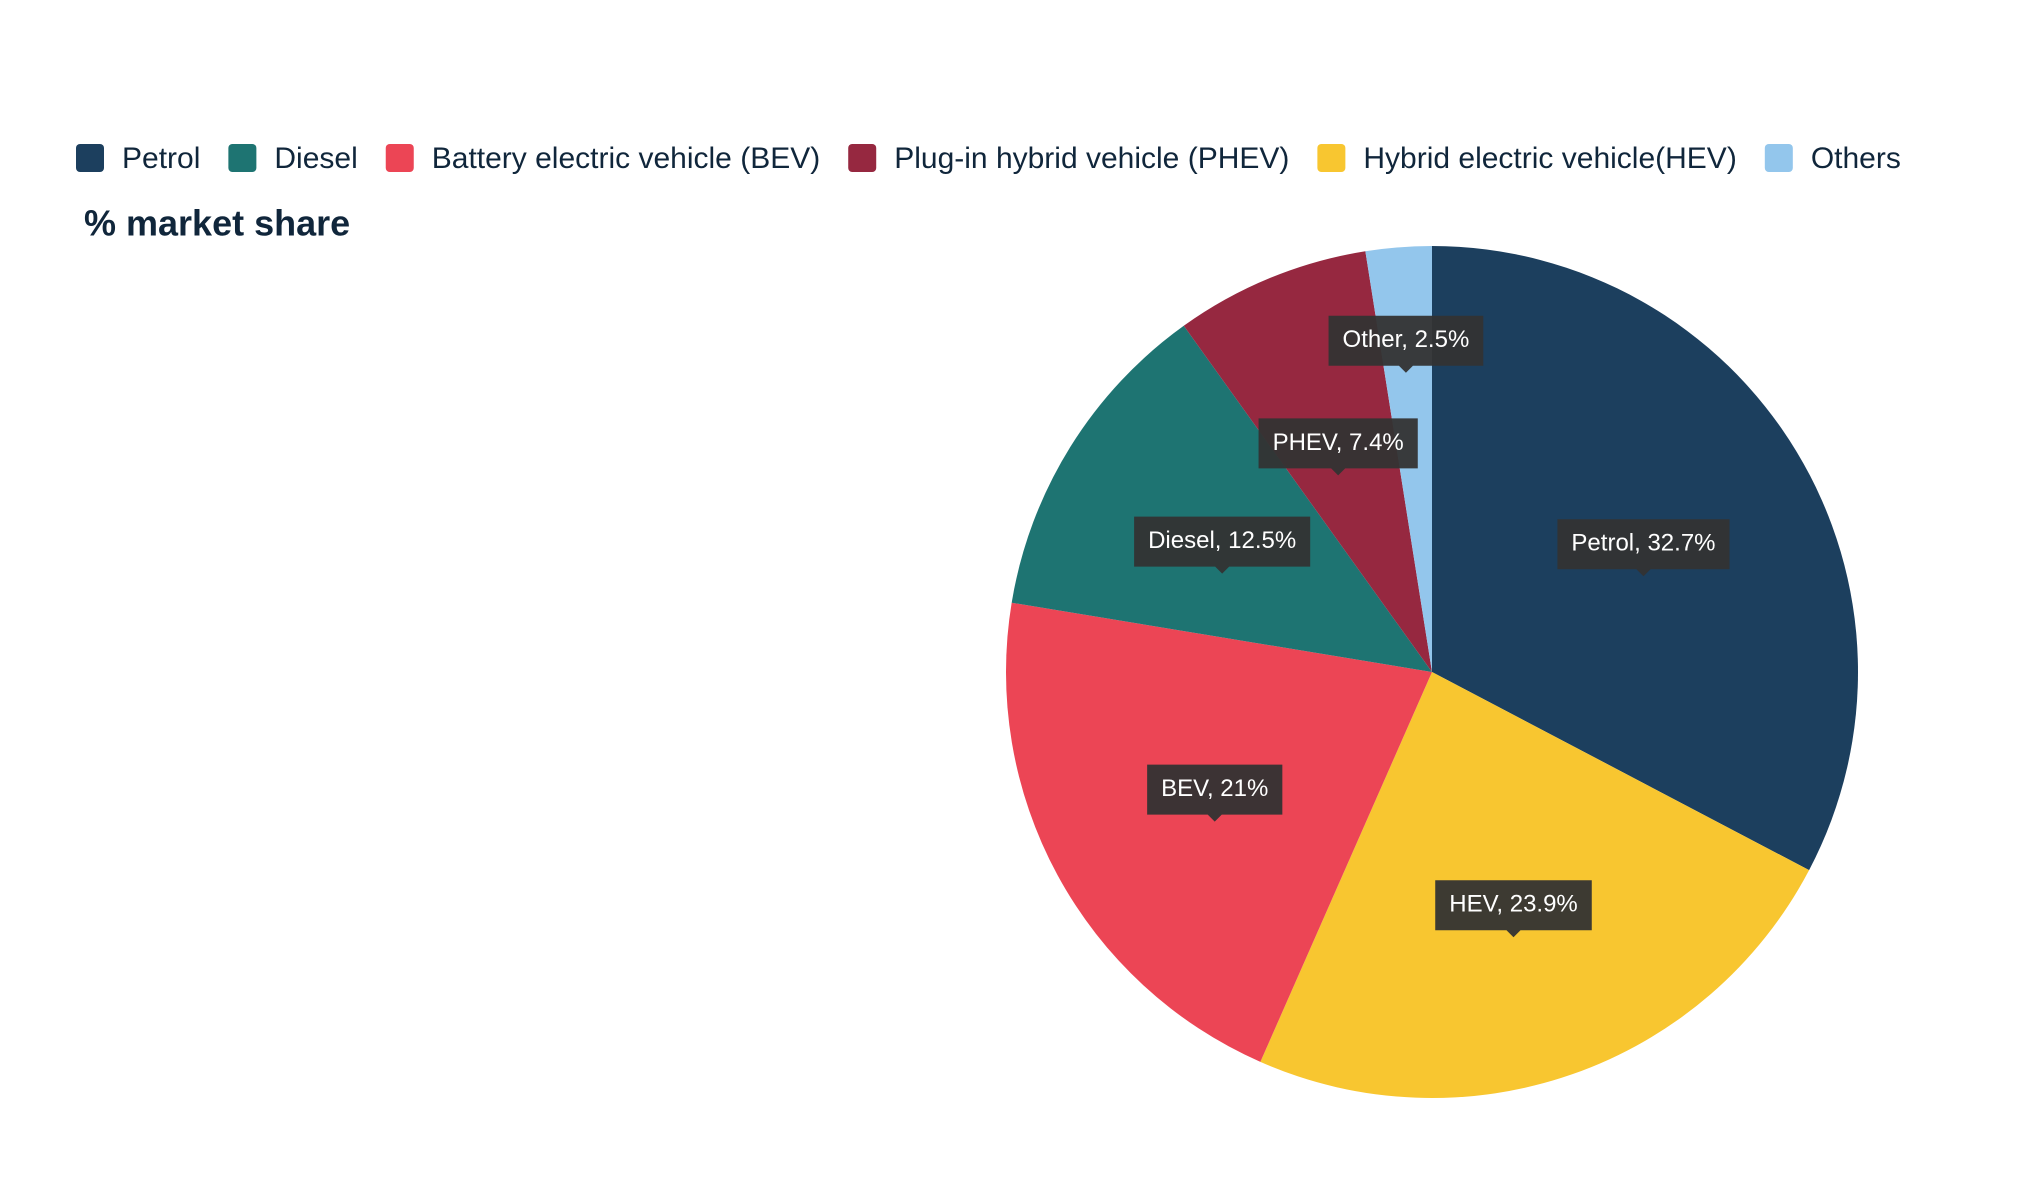 The image size is (2035, 1190). Describe the element at coordinates (1214, 788) in the screenshot. I see `data-label: BEV, 21%` at that location.